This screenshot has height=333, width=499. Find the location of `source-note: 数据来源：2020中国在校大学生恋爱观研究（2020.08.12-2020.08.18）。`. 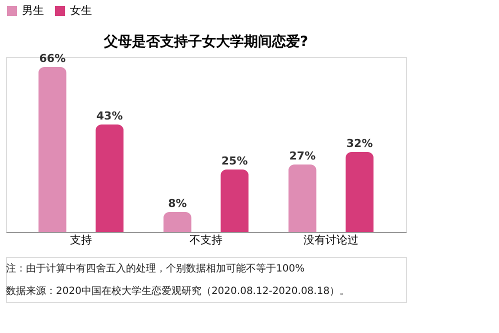

source-note: 数据来源：2020中国在校大学生恋爱观研究（2020.08.12-2020.08.18）。 is located at coordinates (178, 290).